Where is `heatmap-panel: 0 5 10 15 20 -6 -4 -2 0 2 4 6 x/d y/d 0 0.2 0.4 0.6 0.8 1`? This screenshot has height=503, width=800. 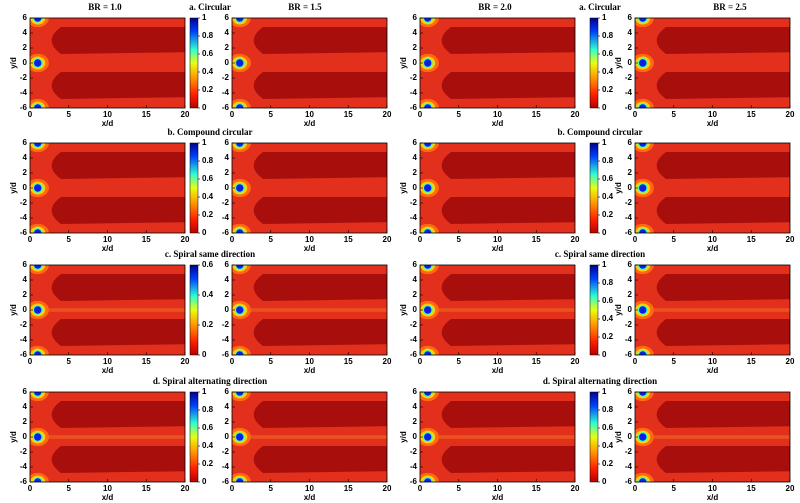 heatmap-panel: 0 5 10 15 20 -6 -4 -2 0 2 4 6 x/d y/d 0 0.2 0.4 0.6 0.8 1 is located at coordinates (506, 195).